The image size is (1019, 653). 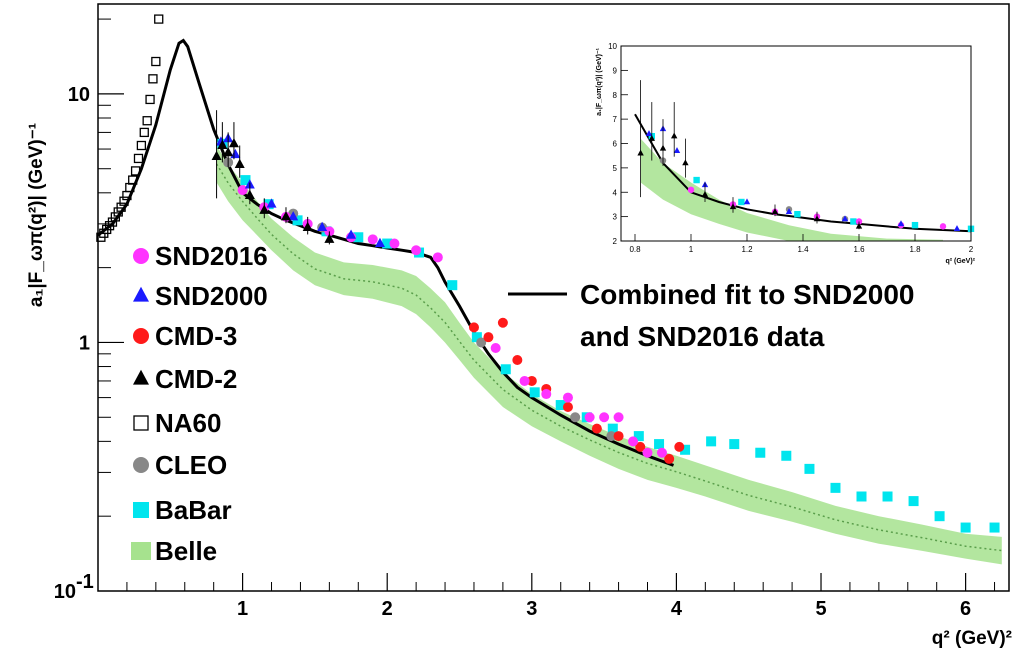 What do you see at coordinates (803, 249) in the screenshot?
I see `inset-x-tick-label: 1.4` at bounding box center [803, 249].